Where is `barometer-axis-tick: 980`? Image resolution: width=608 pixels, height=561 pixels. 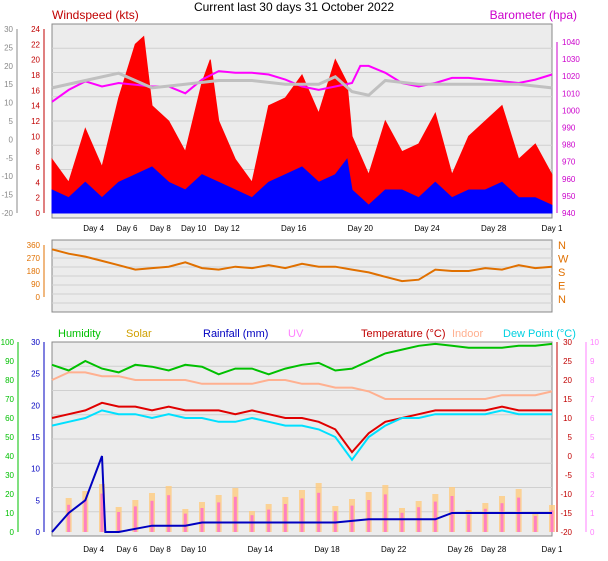
barometer-axis-tick: 980 is located at coordinates (569, 145).